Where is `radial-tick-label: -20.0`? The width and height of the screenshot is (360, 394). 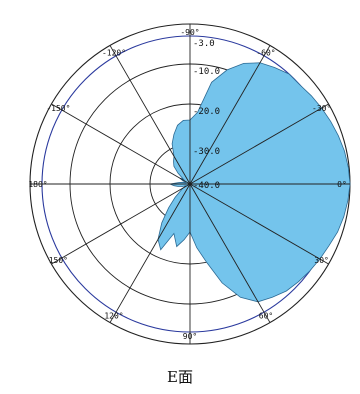
radial-tick-label: -20.0 is located at coordinates (206, 112).